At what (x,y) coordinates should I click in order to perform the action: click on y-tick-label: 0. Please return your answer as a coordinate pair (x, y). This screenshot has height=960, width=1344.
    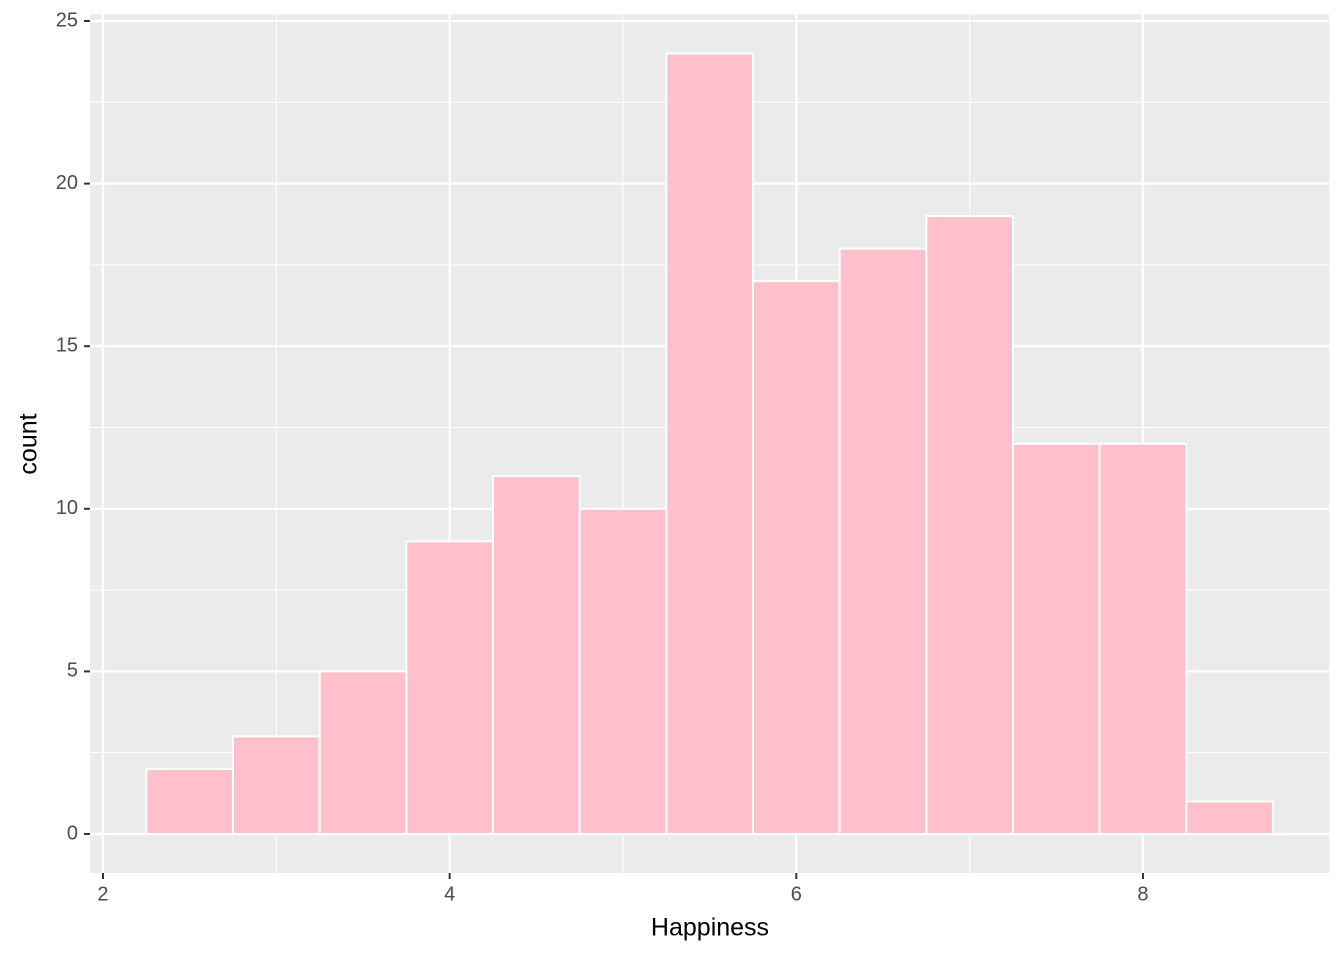
    Looking at the image, I should click on (72, 833).